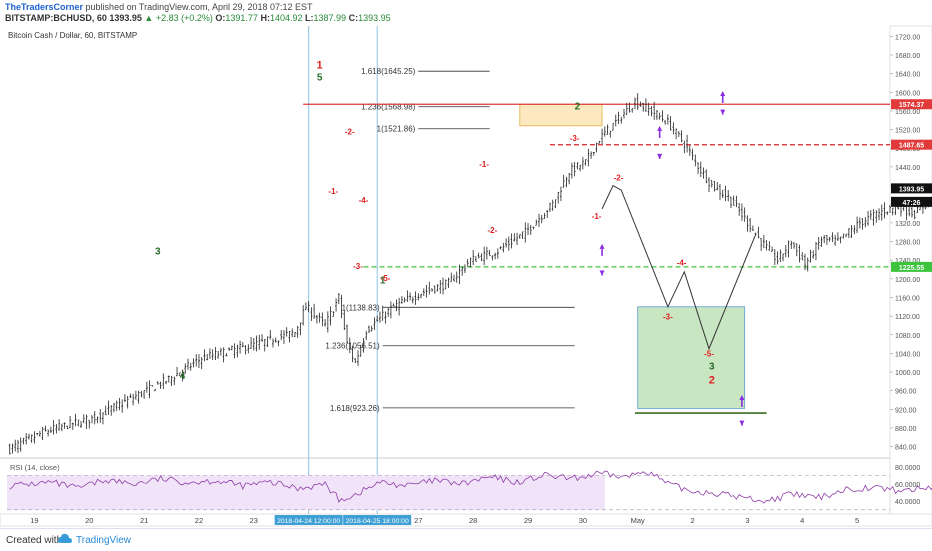 The width and height of the screenshot is (932, 551). Describe the element at coordinates (906, 410) in the screenshot. I see `price-tick-label: 920.00` at that location.